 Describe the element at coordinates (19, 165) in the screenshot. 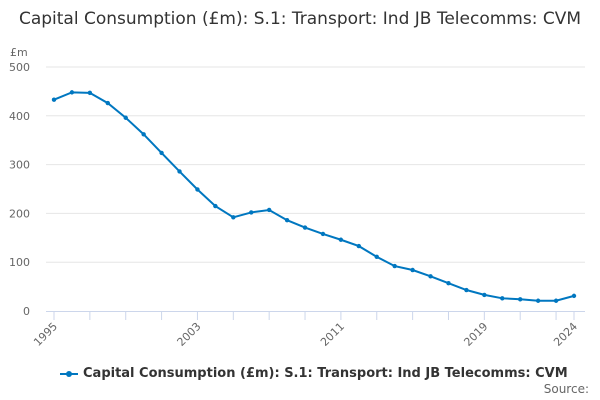

I see `y-tick-label: 300` at that location.